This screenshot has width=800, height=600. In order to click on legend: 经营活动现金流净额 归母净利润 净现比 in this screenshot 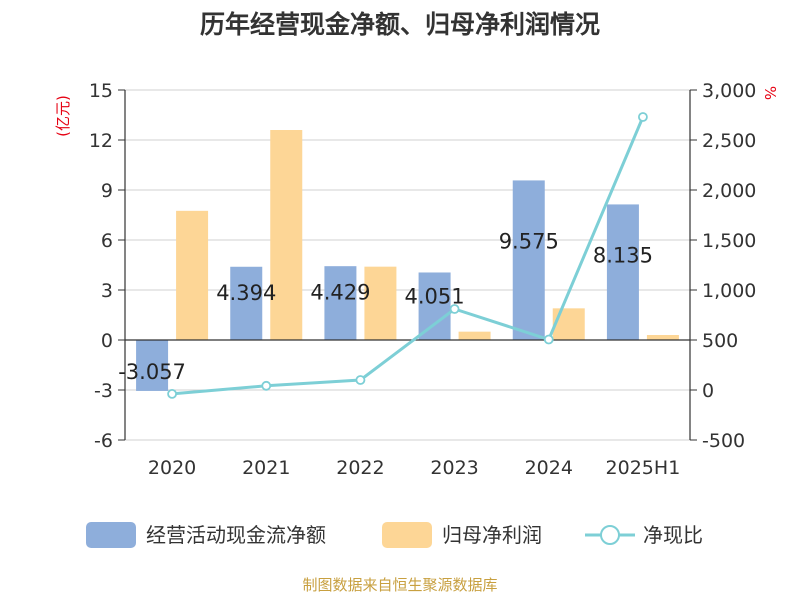, I will do `click(394, 535)`.